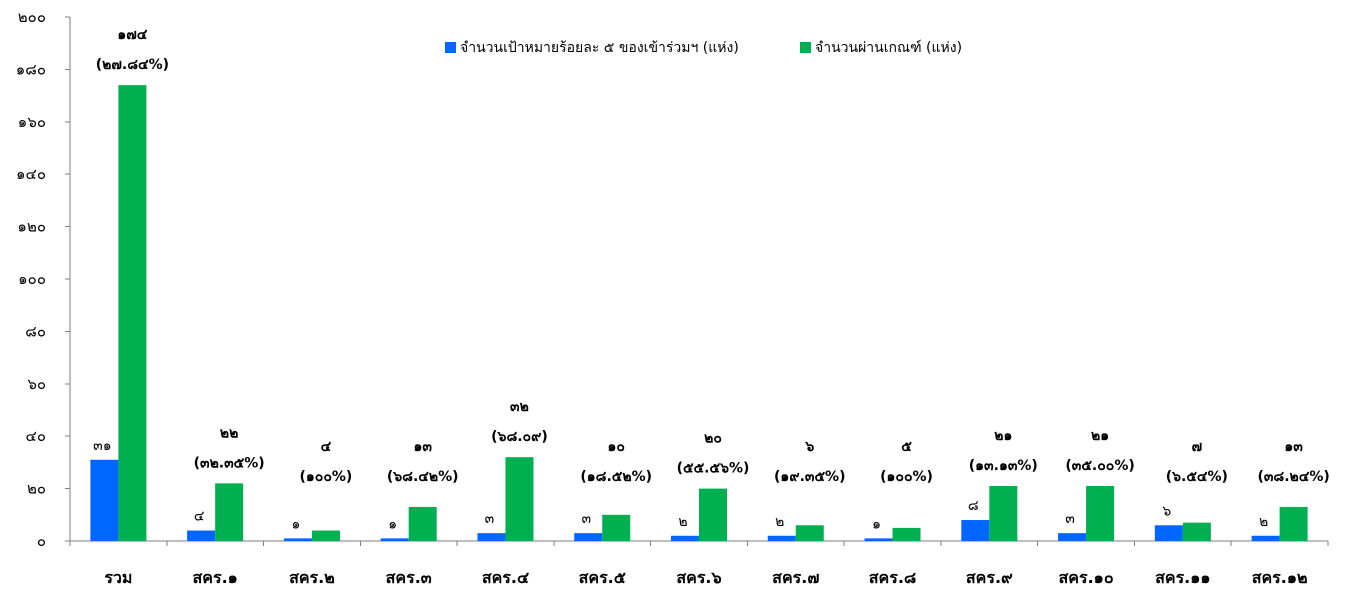 The height and width of the screenshot is (590, 1349). I want to click on y-tick-label: ๒๐, so click(36, 489).